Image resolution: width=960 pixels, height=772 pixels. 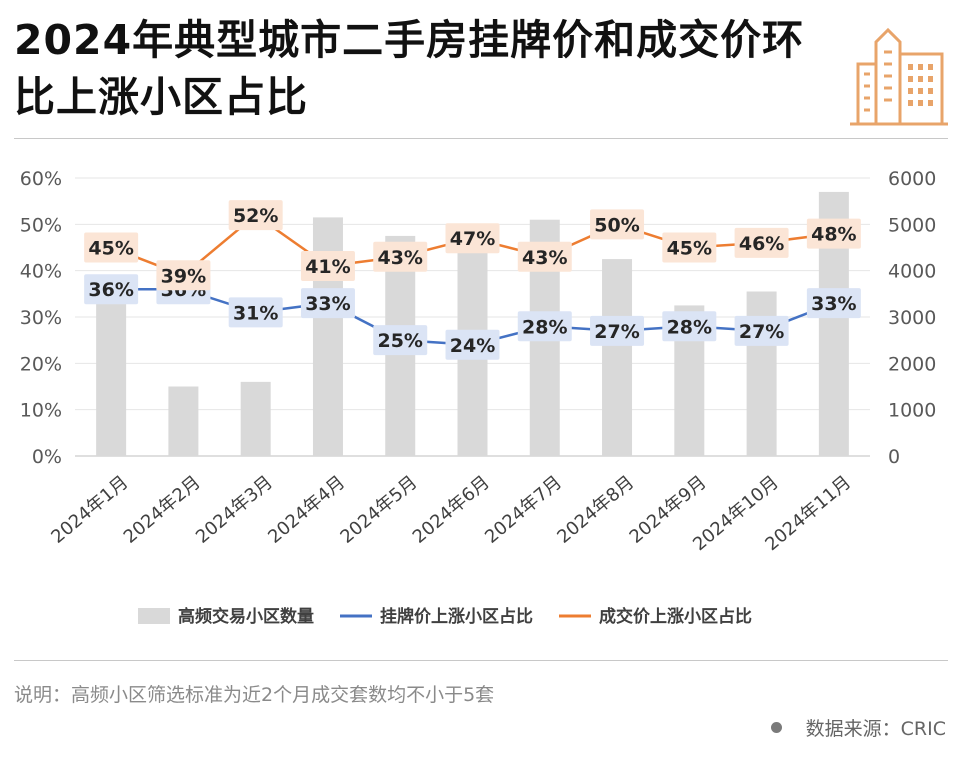 I want to click on bullet-dot-icon, so click(x=776, y=727).